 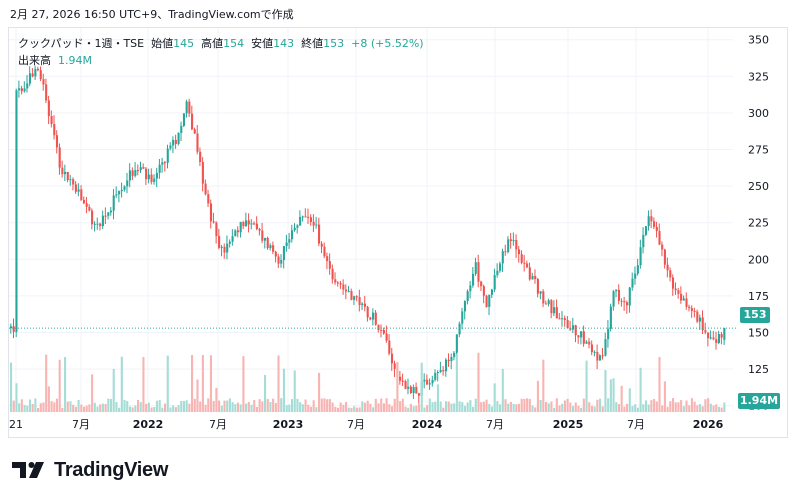 What do you see at coordinates (55, 60) in the screenshot?
I see `volume-legend: 出来高 1.94M` at bounding box center [55, 60].